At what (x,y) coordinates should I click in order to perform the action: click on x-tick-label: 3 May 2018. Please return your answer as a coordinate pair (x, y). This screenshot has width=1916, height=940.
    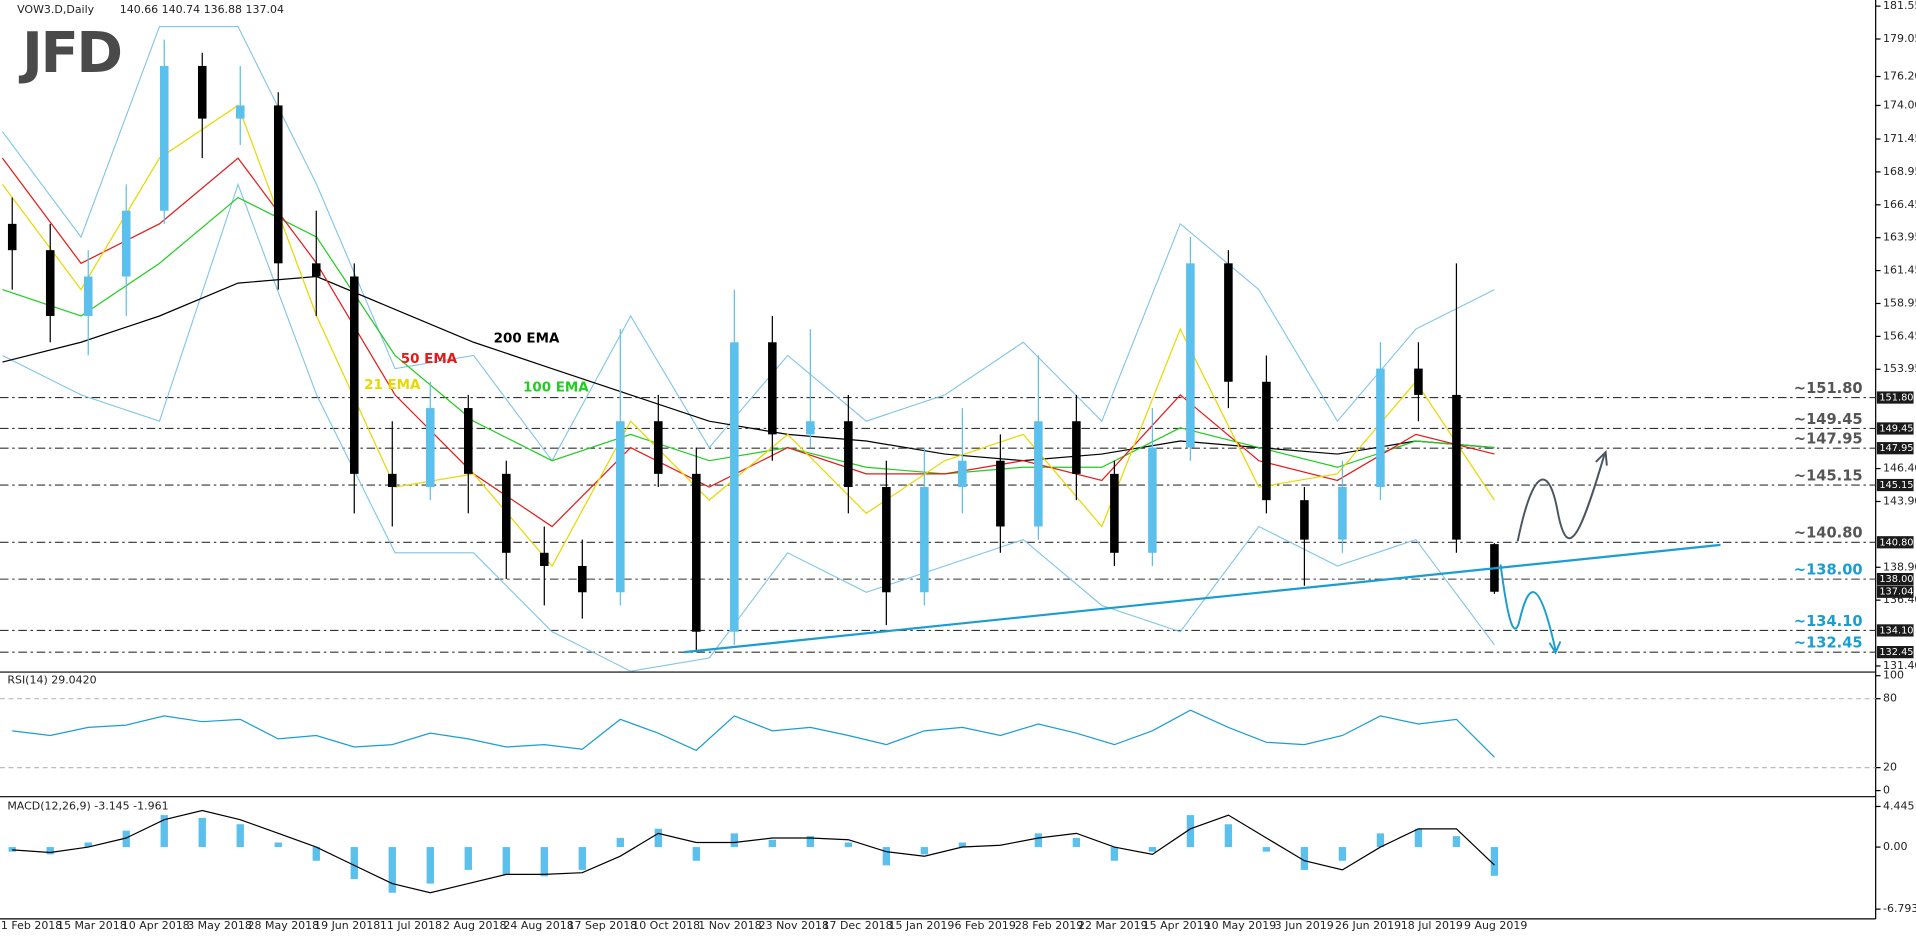
    Looking at the image, I should click on (219, 925).